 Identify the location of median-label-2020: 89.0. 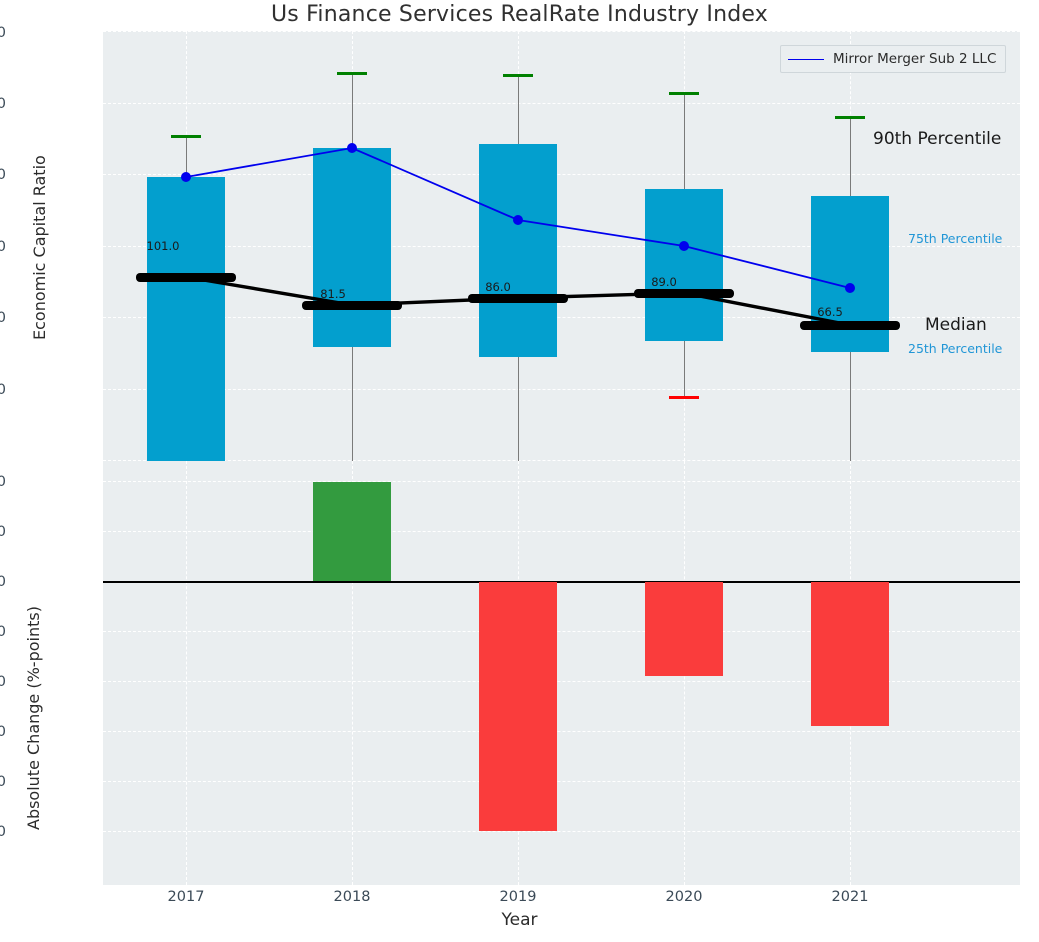
(664, 282).